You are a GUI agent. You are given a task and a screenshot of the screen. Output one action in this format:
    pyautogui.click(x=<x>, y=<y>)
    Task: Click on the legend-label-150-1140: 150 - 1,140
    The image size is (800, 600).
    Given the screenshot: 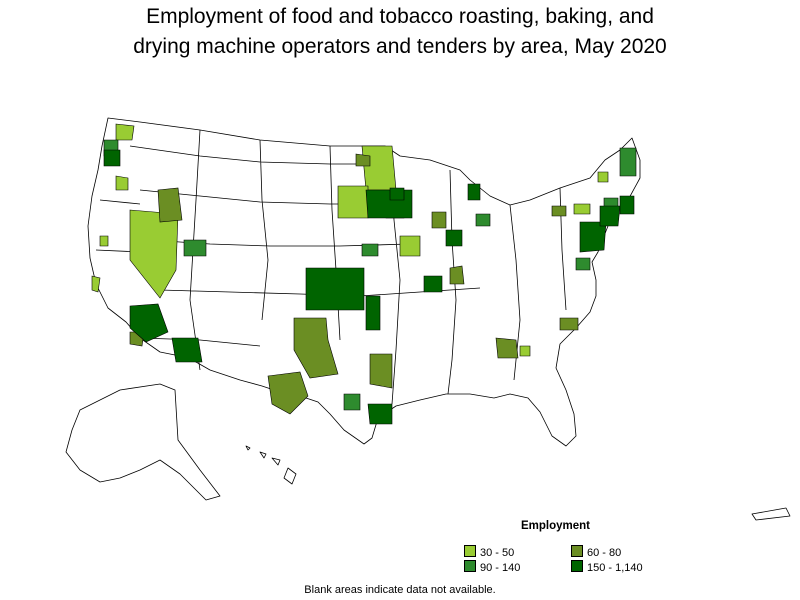 What is the action you would take?
    pyautogui.click(x=615, y=568)
    